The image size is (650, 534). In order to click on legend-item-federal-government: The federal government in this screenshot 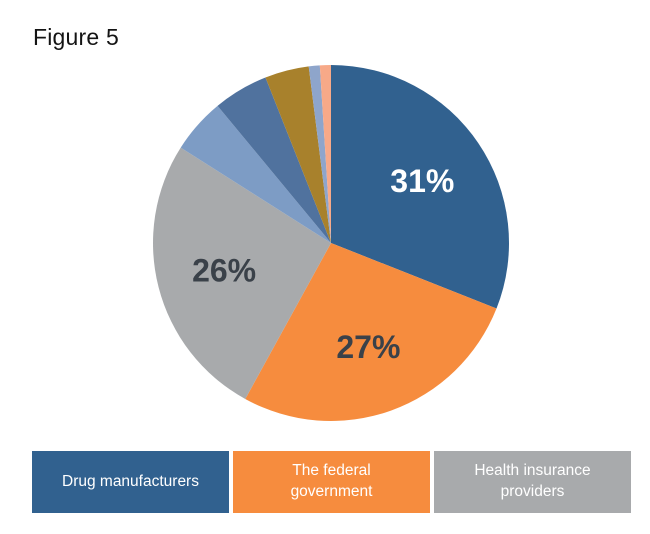, I will do `click(331, 482)`.